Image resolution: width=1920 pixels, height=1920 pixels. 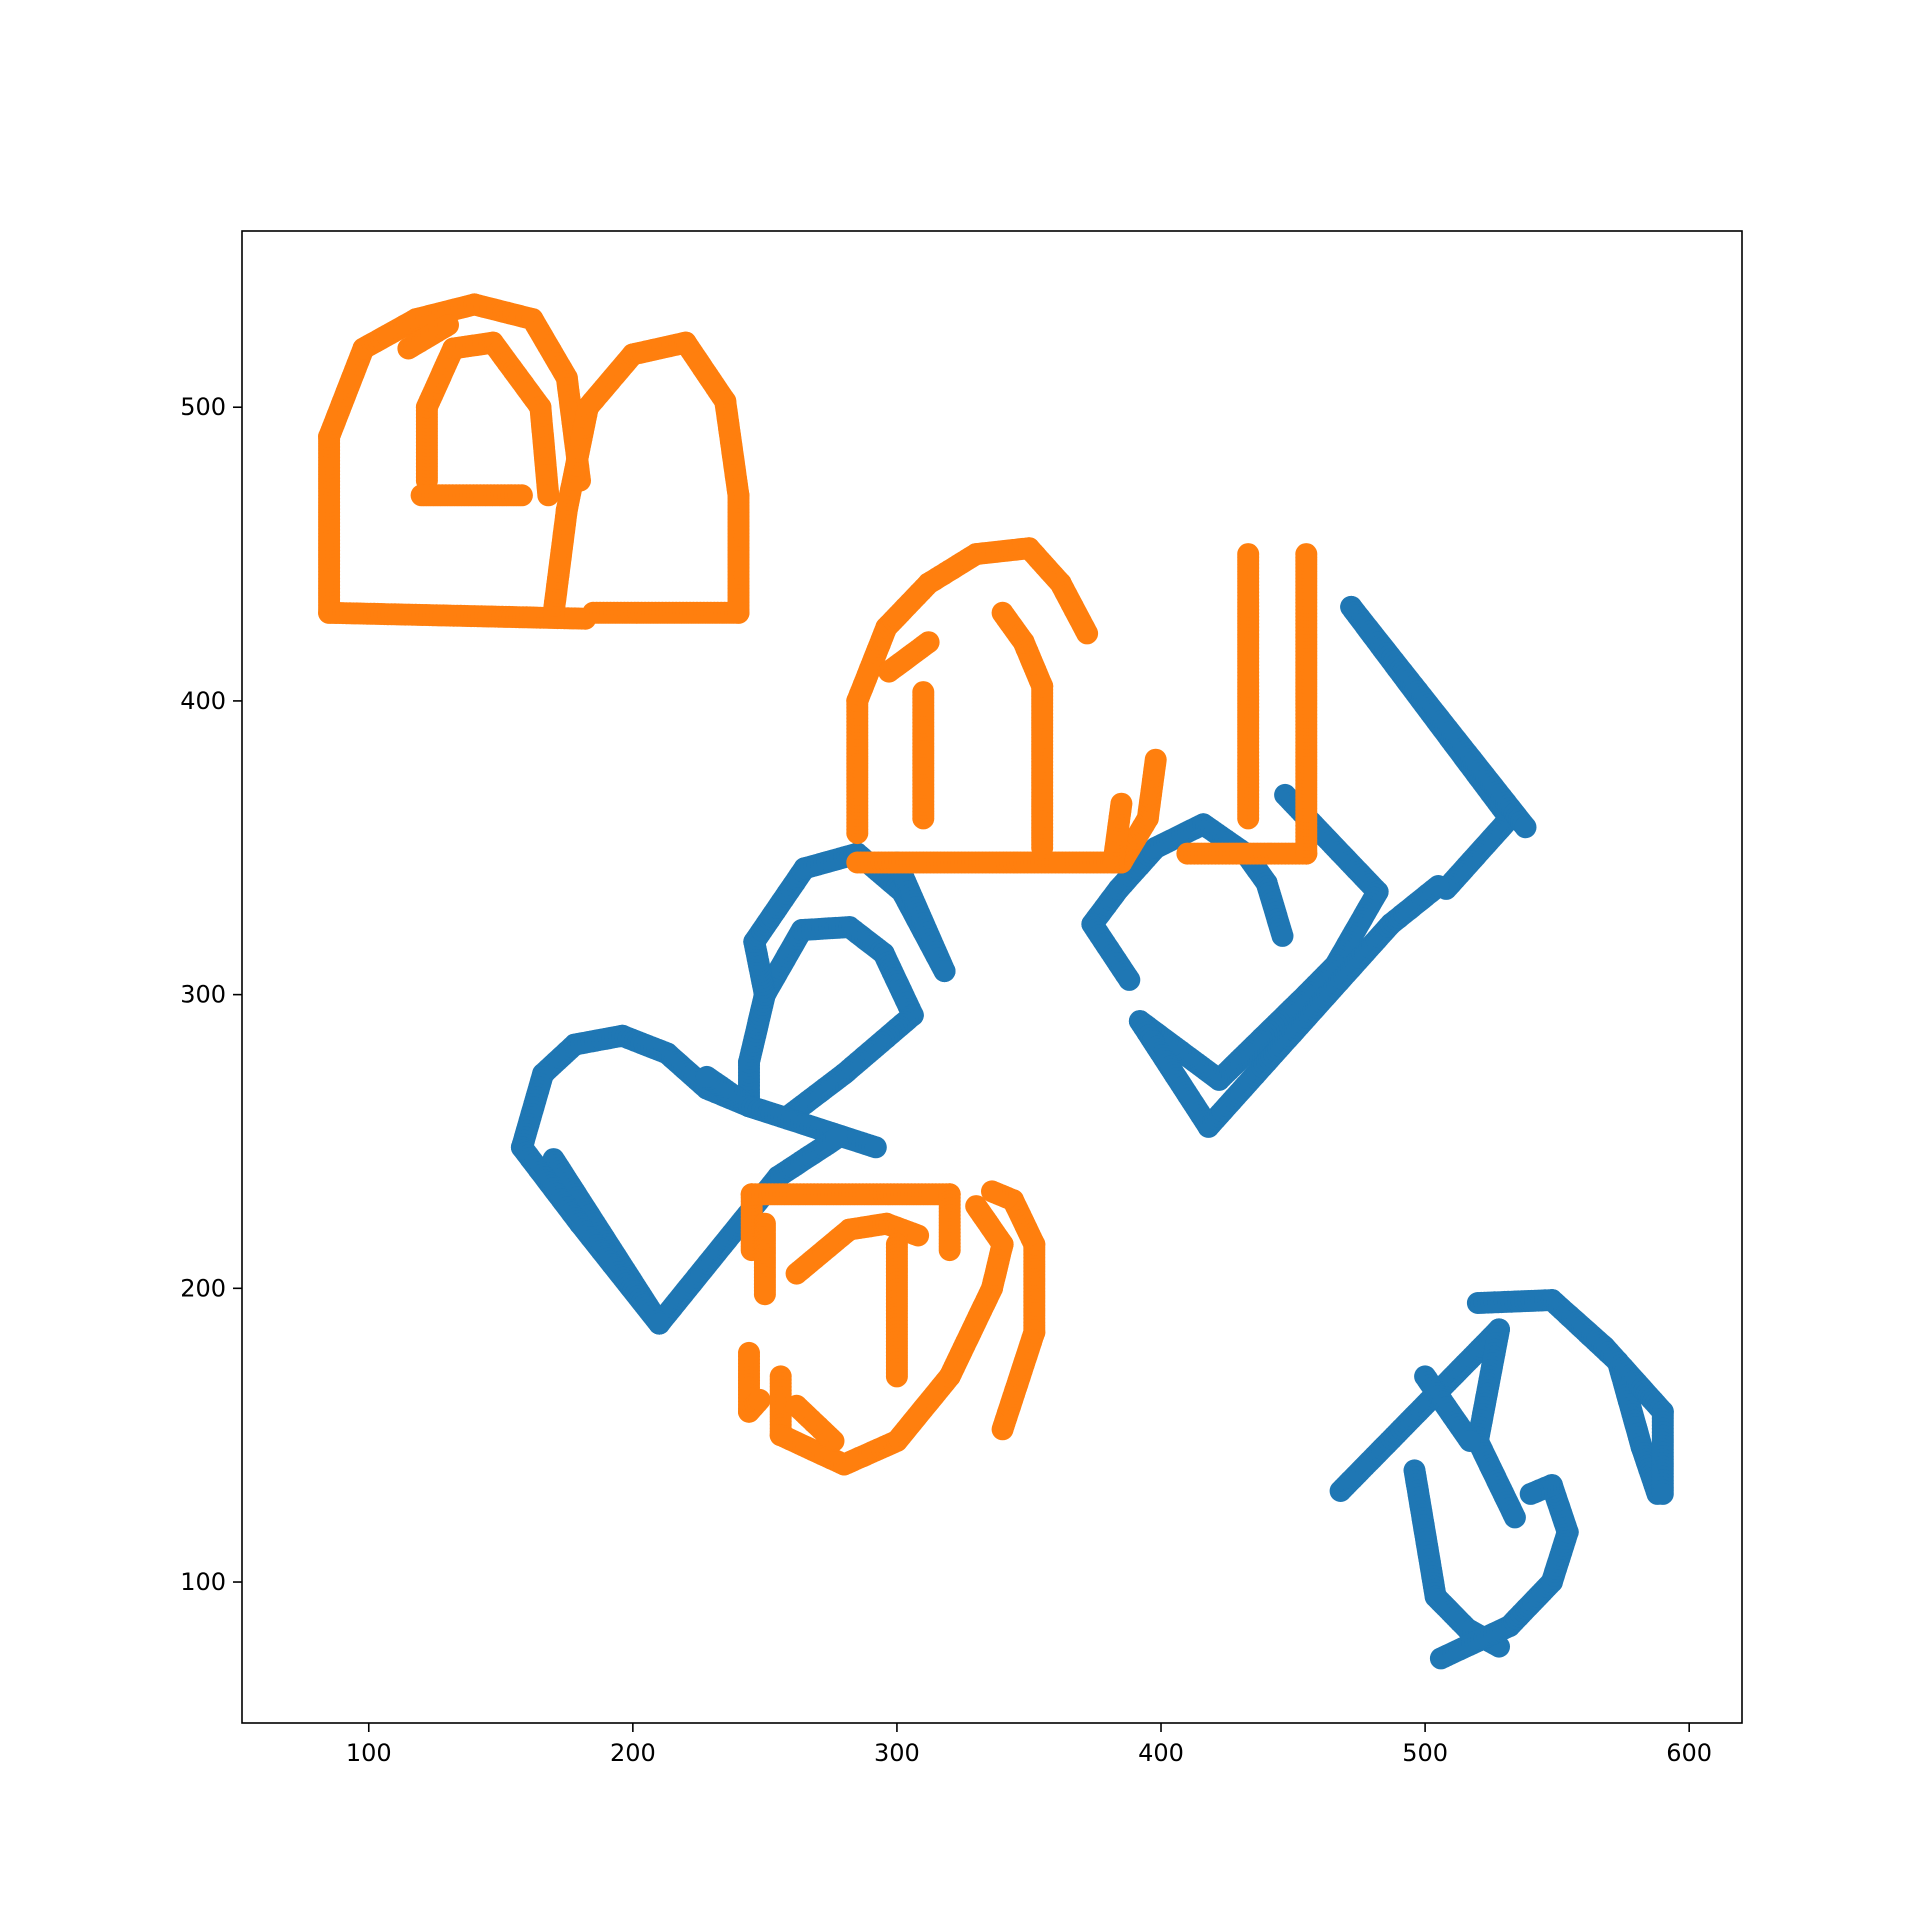 I want to click on x-tick-label: 500, so click(x=1425, y=1753).